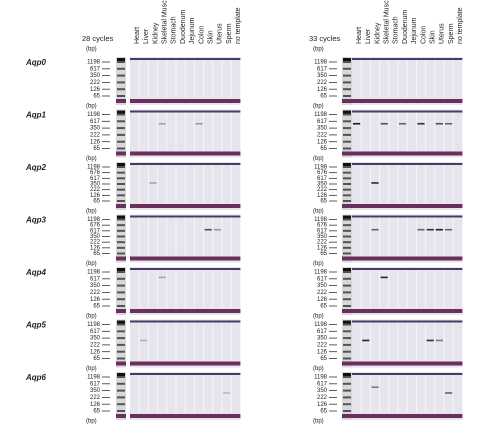  What do you see at coordinates (433, 37) in the screenshot?
I see `lane-label: Skin` at bounding box center [433, 37].